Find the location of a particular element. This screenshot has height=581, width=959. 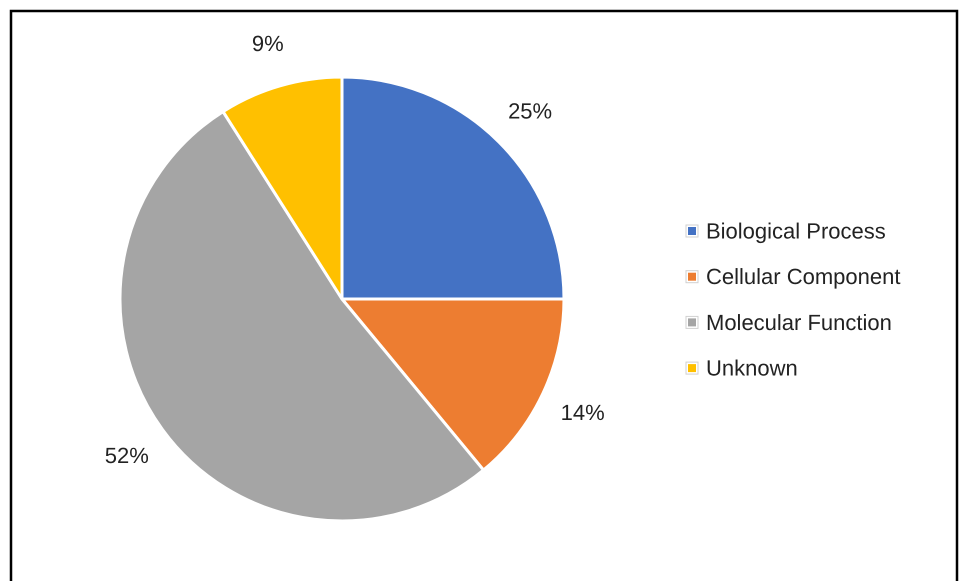

data-label: 25% is located at coordinates (530, 111).